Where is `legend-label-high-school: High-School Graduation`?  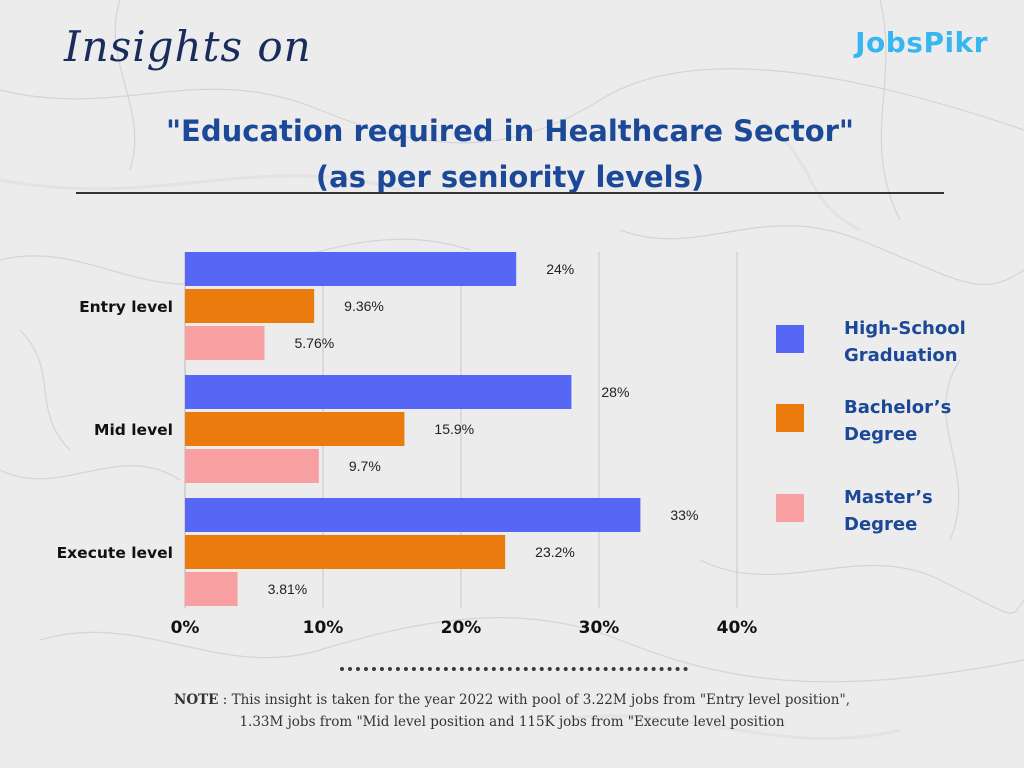 legend-label-high-school: High-School Graduation is located at coordinates (905, 342).